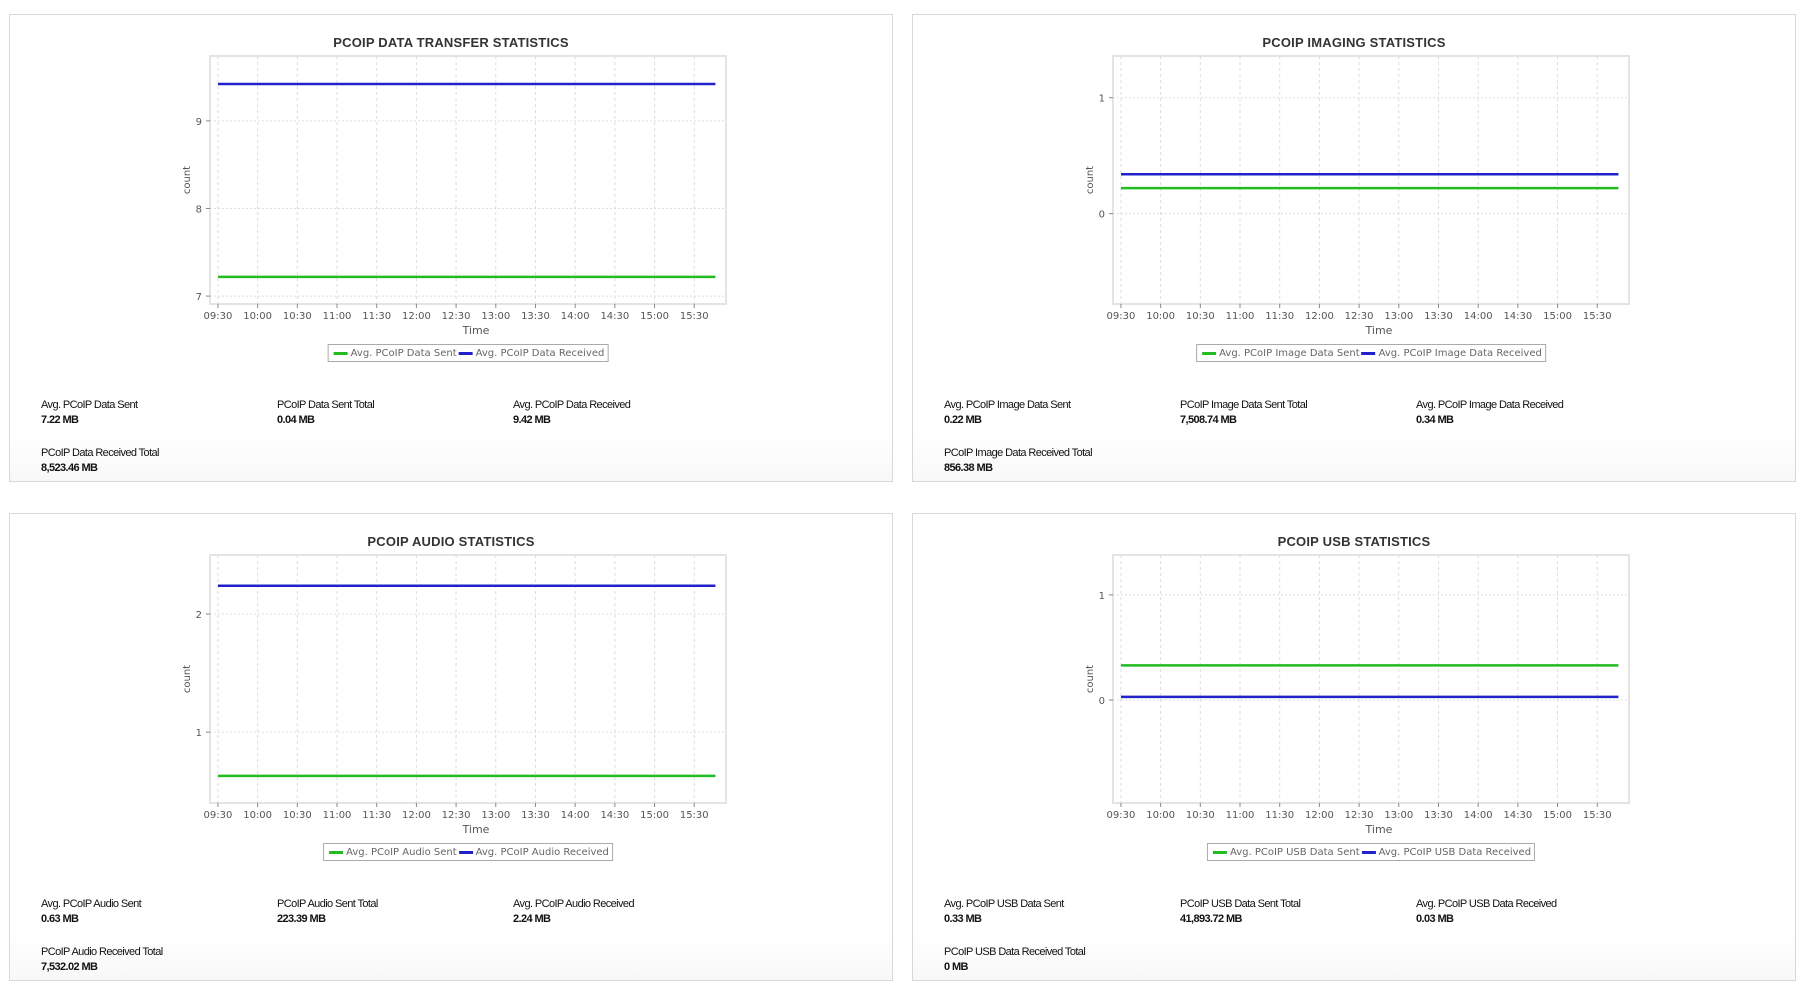 This screenshot has height=990, width=1802. I want to click on stat-item: Avg. PCoIP Data Received 9.42 MB, so click(572, 413).